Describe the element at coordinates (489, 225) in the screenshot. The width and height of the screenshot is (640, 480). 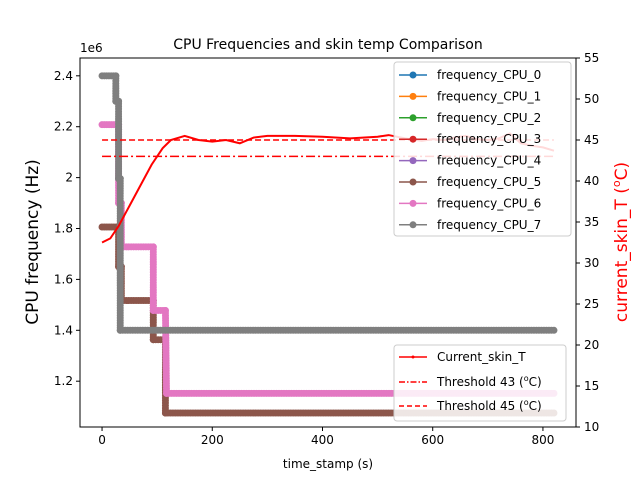
I see `legend-entry-label: frequency_CPU_7` at that location.